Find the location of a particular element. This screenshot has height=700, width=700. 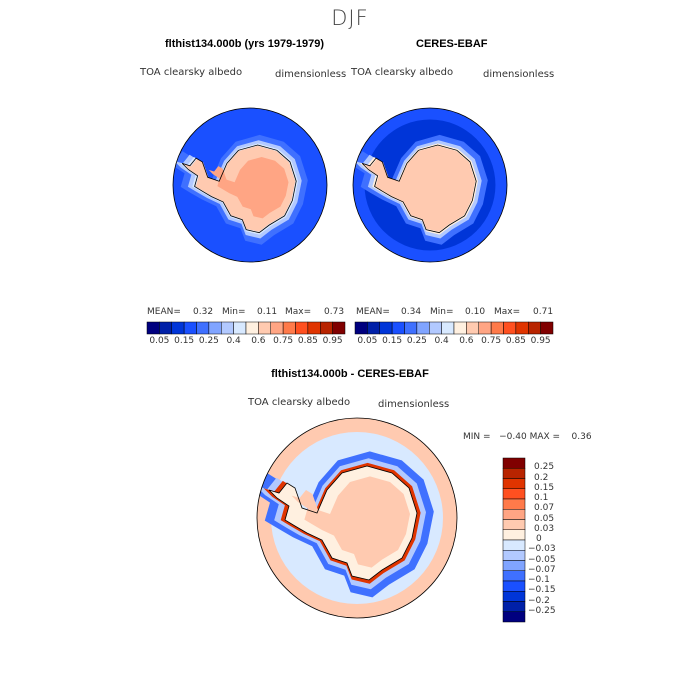

colorbar-tick-label: −0.07 is located at coordinates (542, 569).